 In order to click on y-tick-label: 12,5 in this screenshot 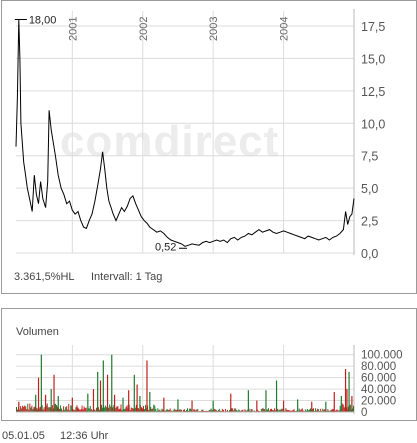, I will do `click(373, 92)`.